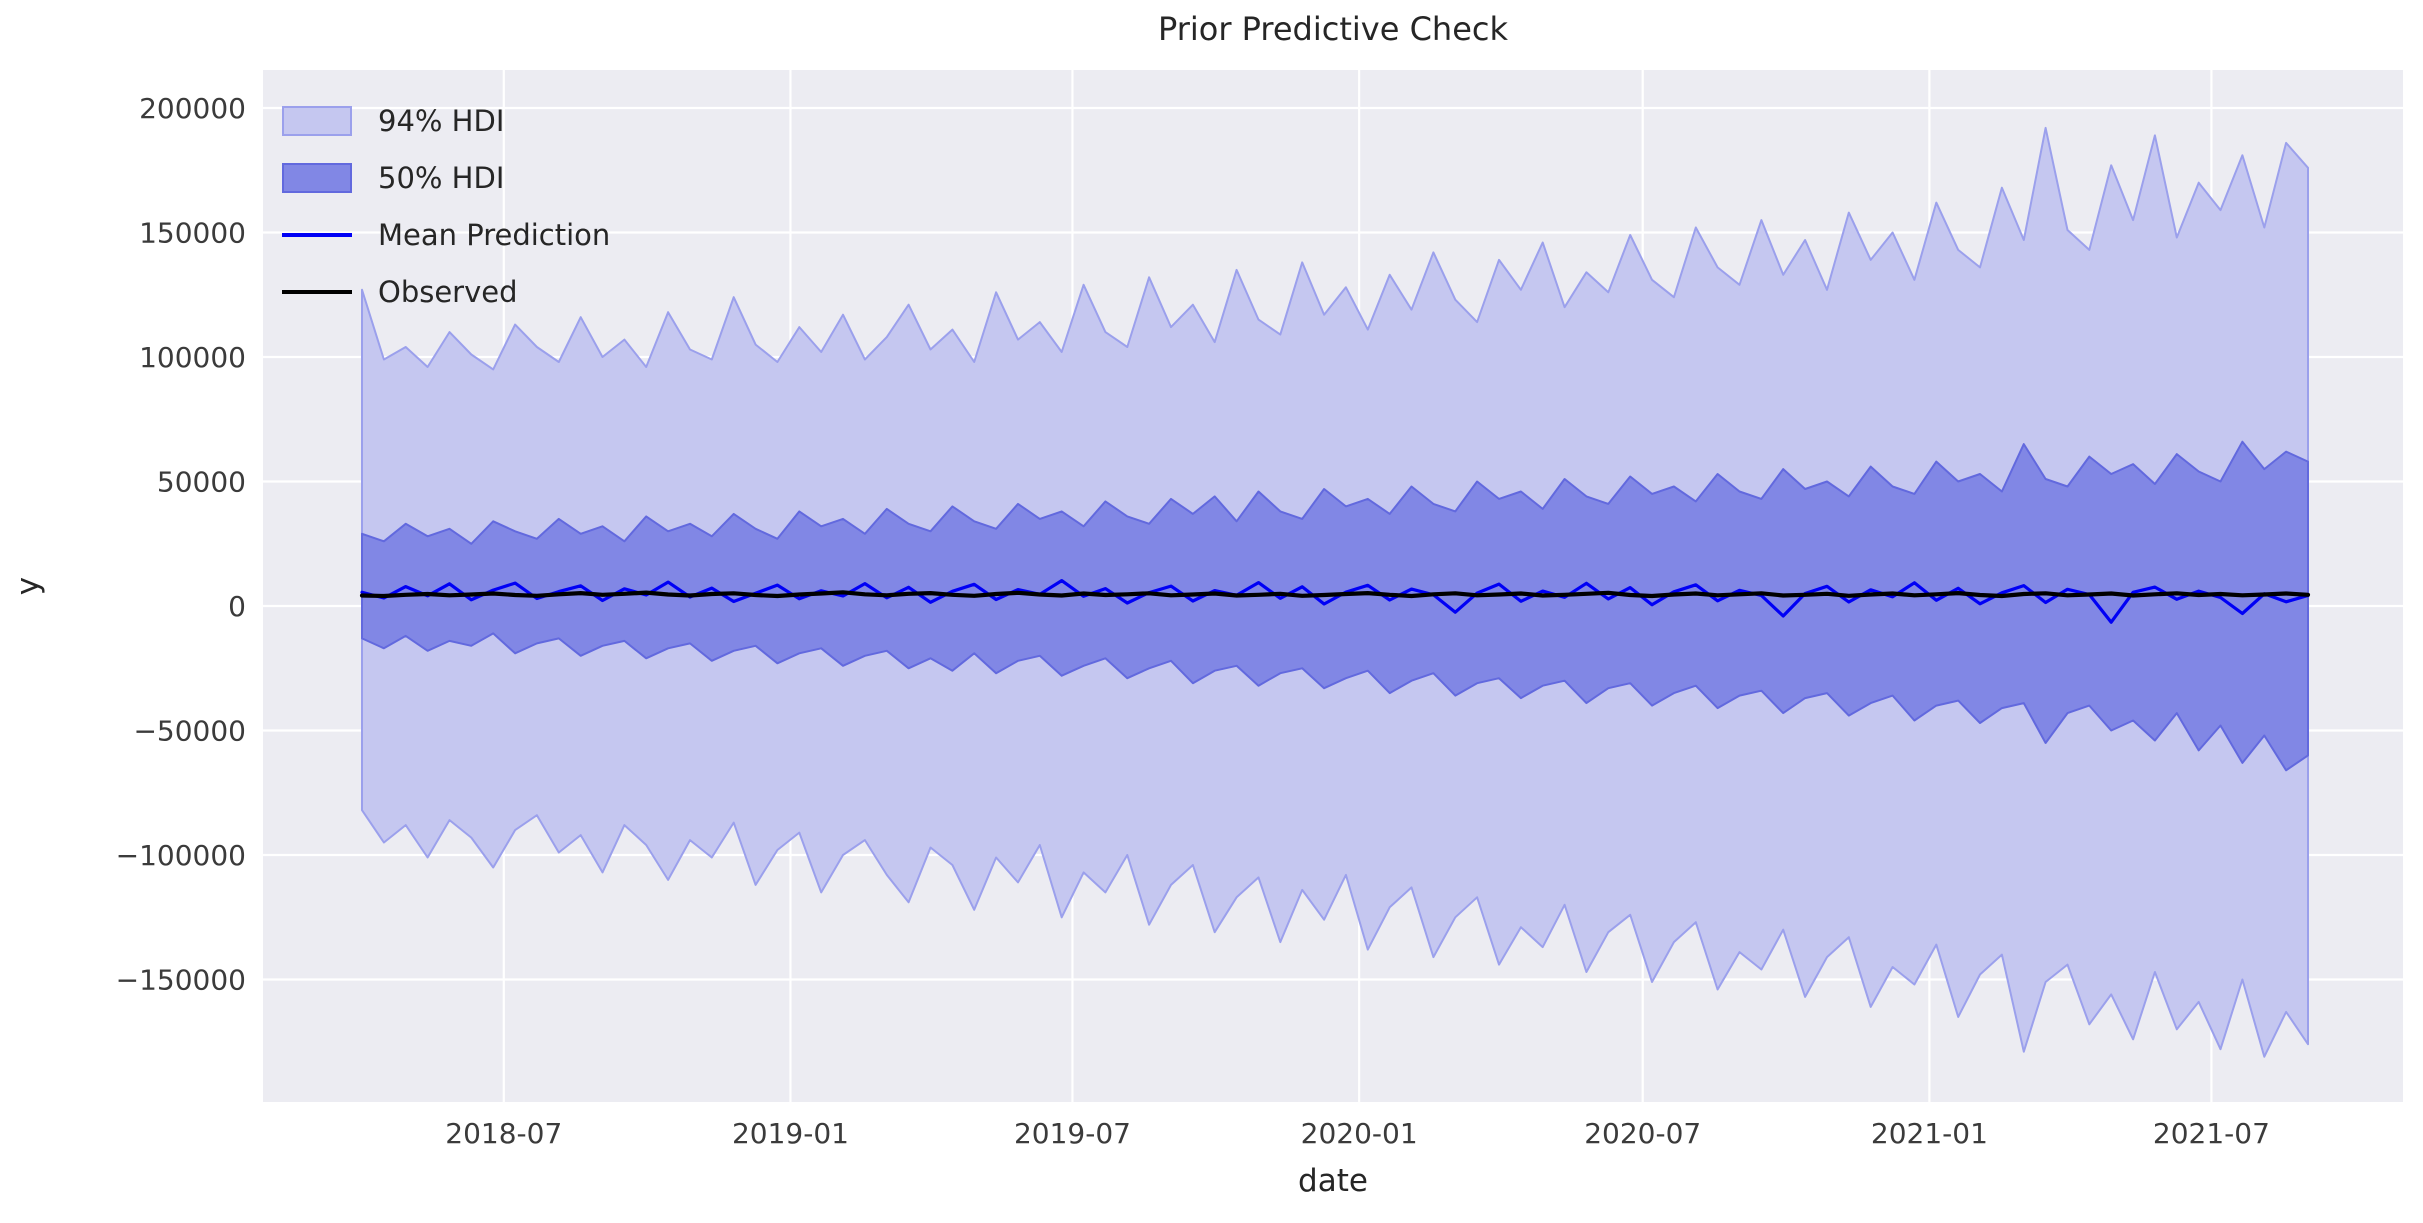 This screenshot has height=1223, width=2423. I want to click on legend-item-observed: Observed, so click(446, 292).